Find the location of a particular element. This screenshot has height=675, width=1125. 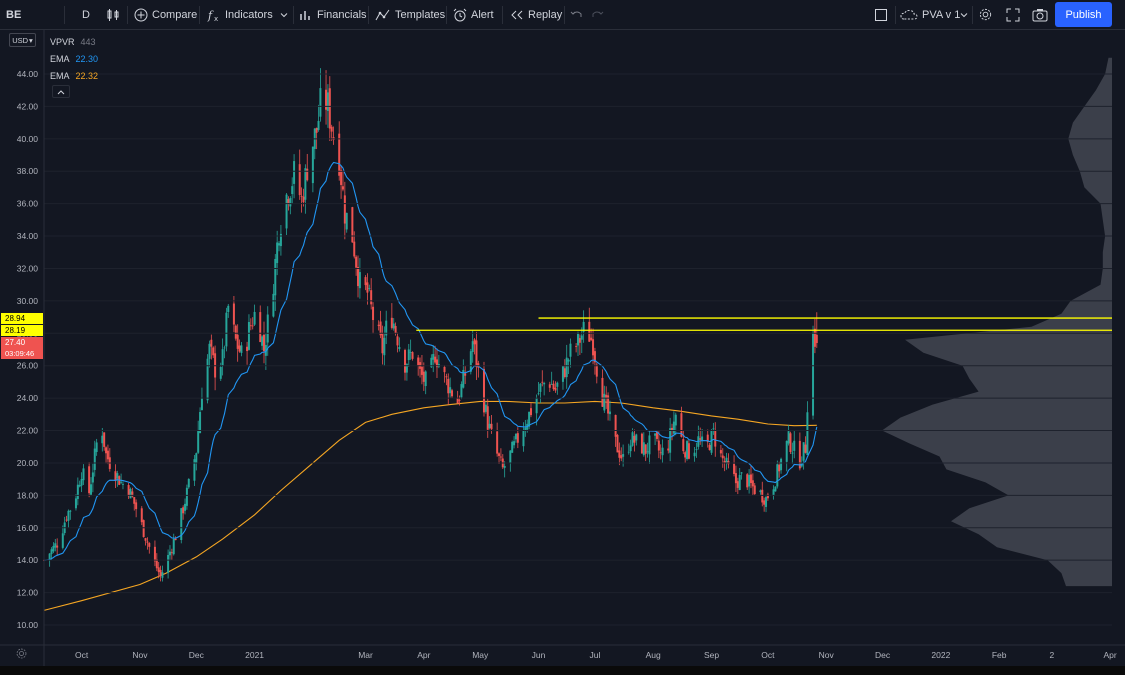

redo-button is located at coordinates (597, 14).